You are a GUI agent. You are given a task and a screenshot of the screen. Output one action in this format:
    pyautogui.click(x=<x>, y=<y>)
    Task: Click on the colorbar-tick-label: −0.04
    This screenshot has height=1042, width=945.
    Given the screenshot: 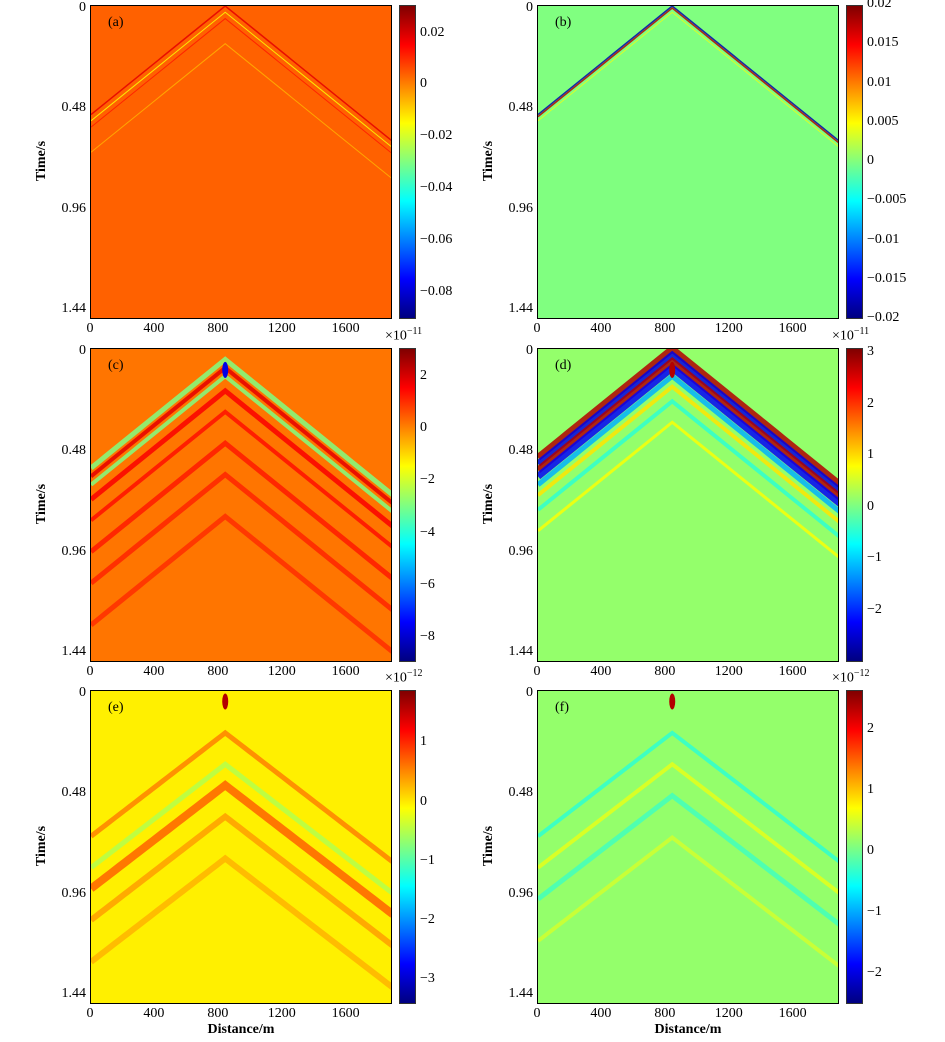 What is the action you would take?
    pyautogui.click(x=436, y=188)
    